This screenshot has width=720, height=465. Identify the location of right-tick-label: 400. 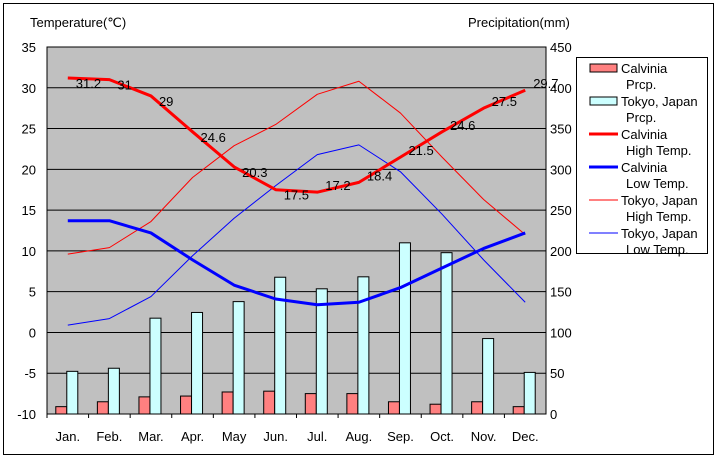
(561, 88).